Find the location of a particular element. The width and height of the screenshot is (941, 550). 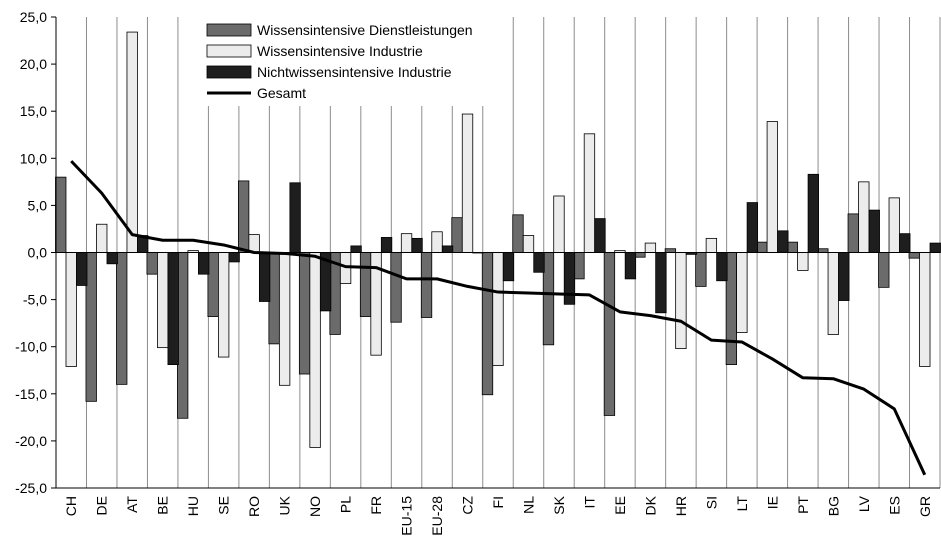

bar-3-SE is located at coordinates (234, 257).